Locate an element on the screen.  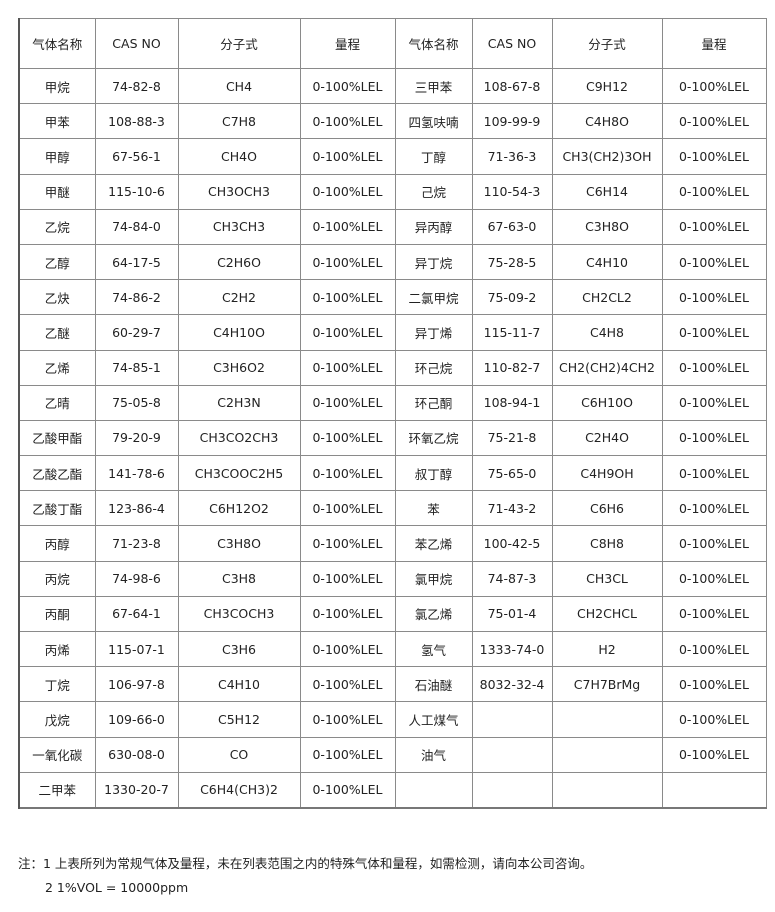
cell-formula: CH2(CH2)4CH2 is located at coordinates (607, 367).